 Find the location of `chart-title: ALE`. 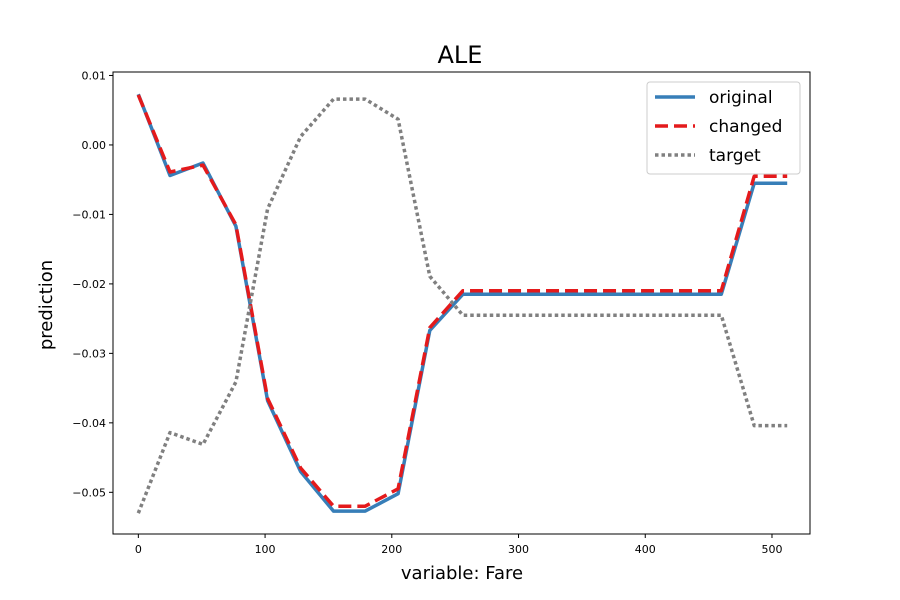

chart-title: ALE is located at coordinates (460, 55).